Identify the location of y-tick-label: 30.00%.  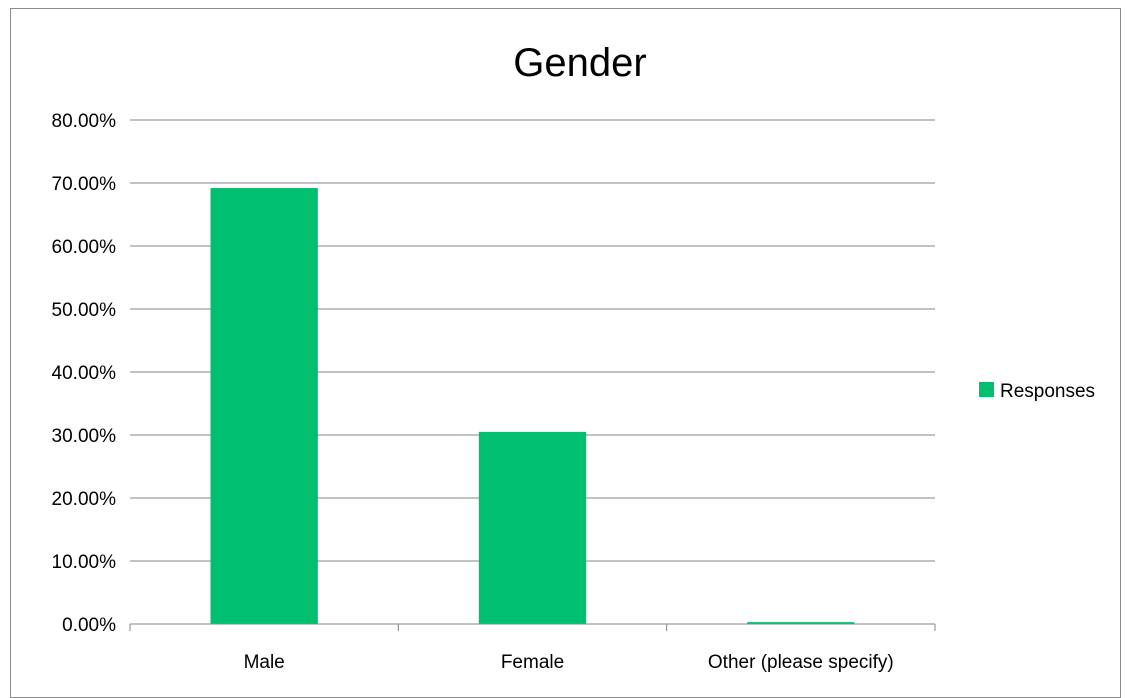
(84, 436).